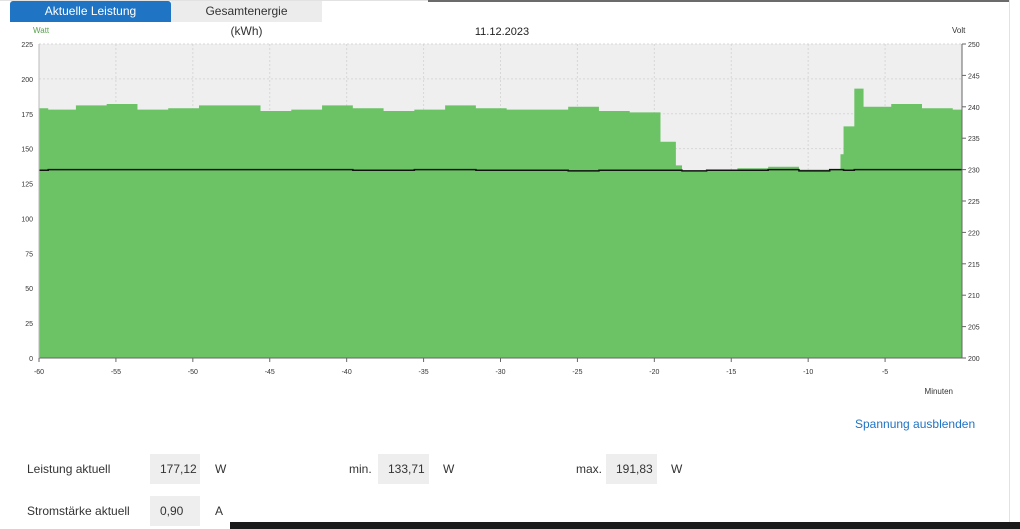 This screenshot has height=529, width=1020. Describe the element at coordinates (731, 372) in the screenshot. I see `x-tick-label: -15` at that location.